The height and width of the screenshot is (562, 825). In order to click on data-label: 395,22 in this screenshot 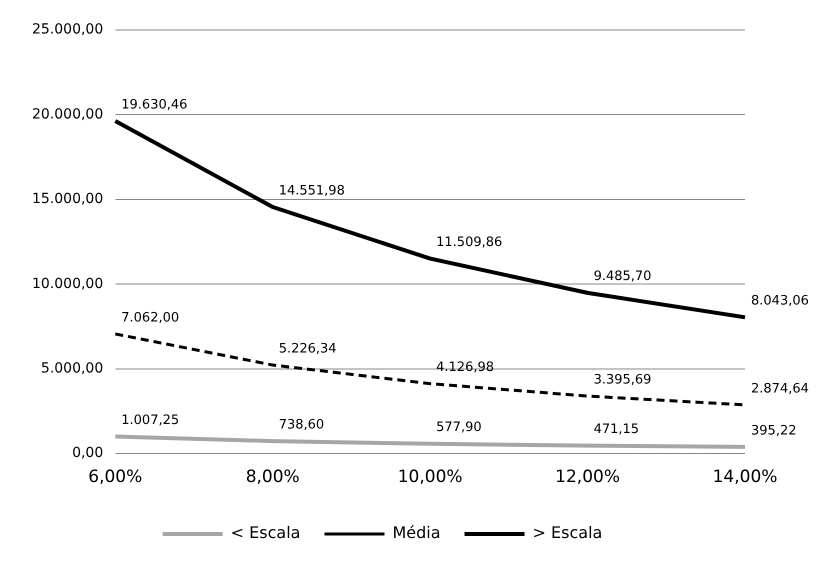, I will do `click(773, 430)`.